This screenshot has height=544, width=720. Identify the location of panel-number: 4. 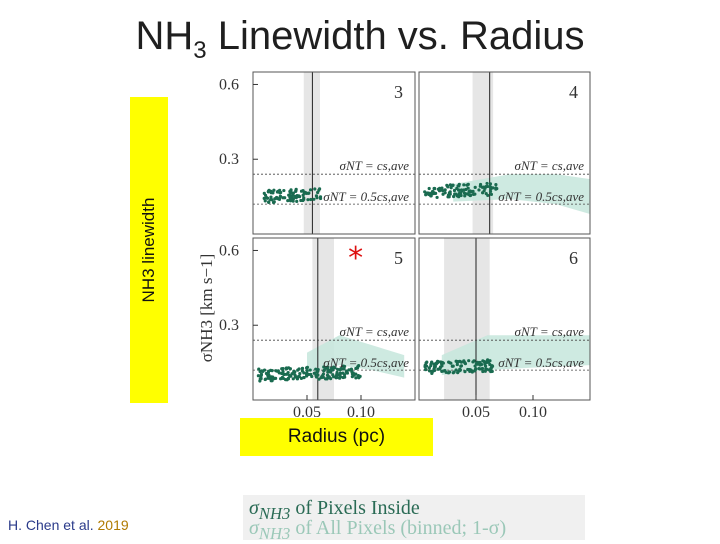
(573, 92).